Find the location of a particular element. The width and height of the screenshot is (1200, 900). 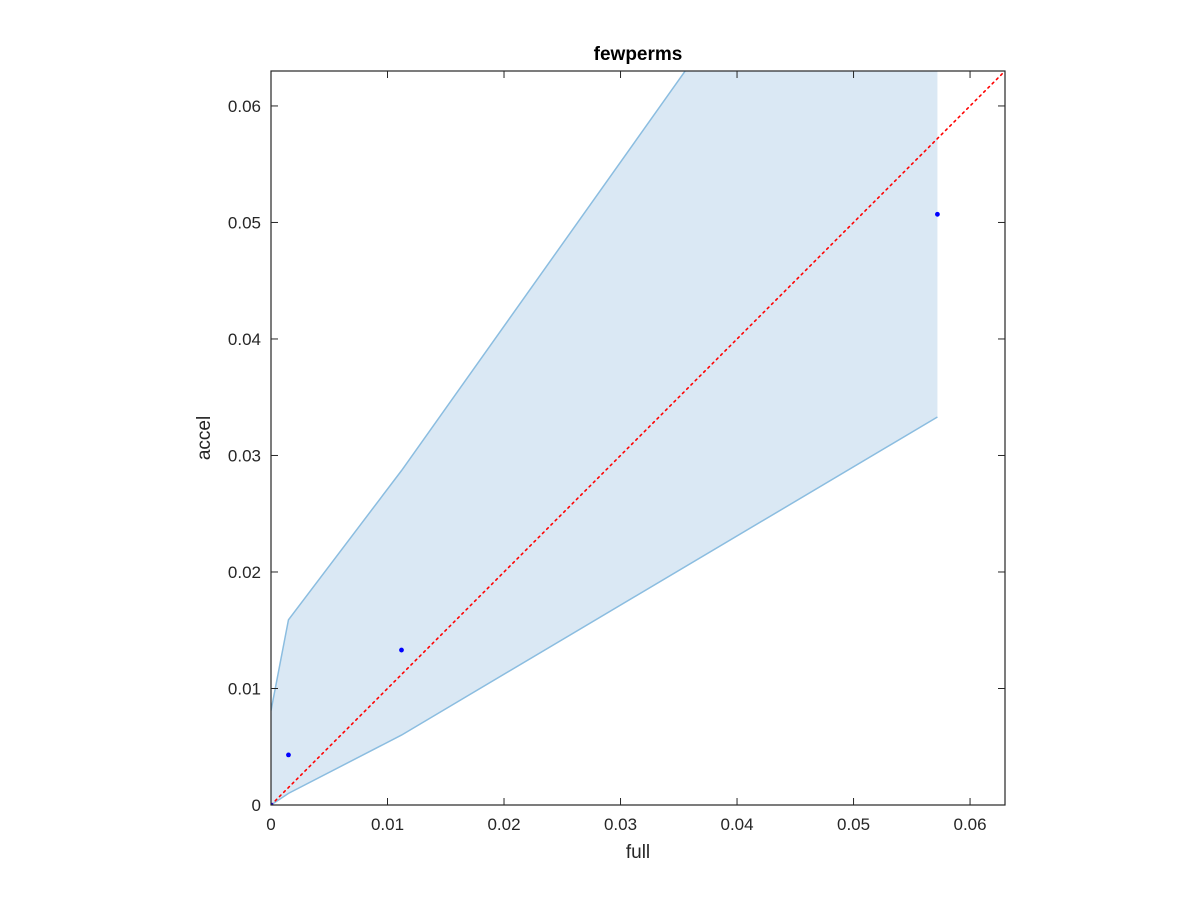

y-tick-label: 0.05 is located at coordinates (244, 222).